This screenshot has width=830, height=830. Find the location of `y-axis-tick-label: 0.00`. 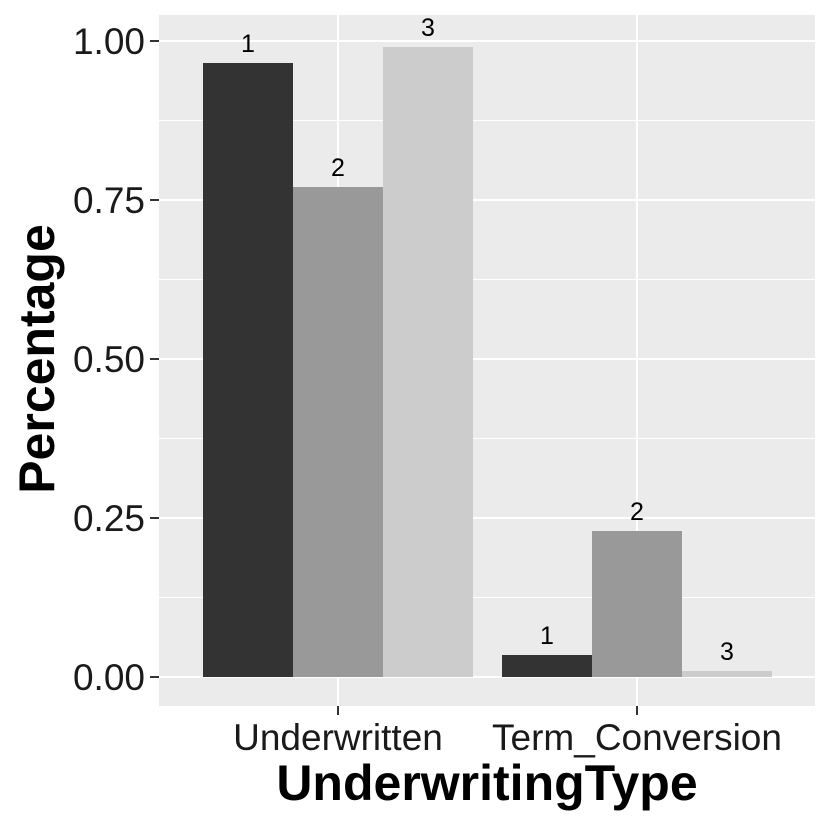

y-axis-tick-label: 0.00 is located at coordinates (108, 677).